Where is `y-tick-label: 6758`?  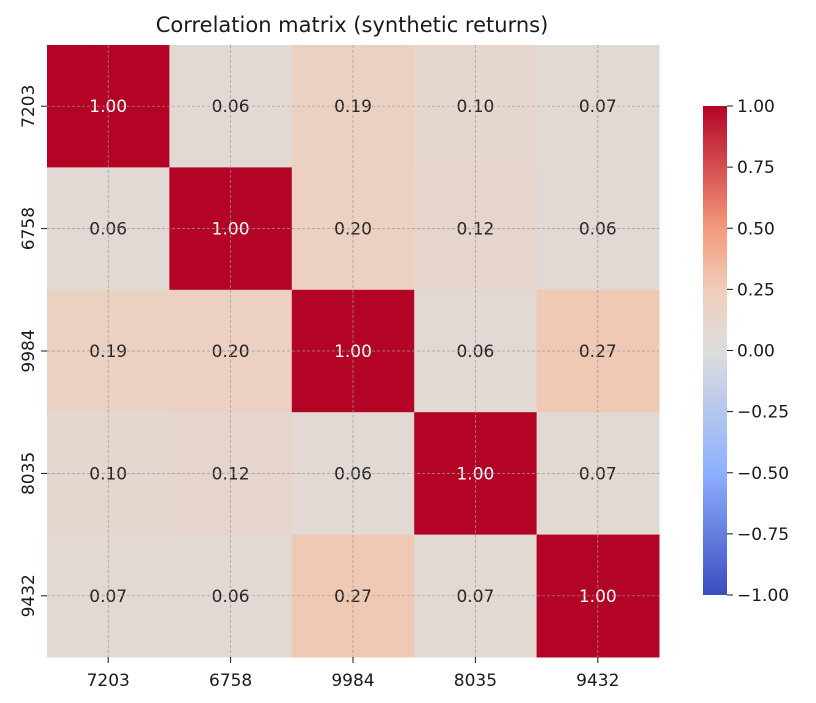
y-tick-label: 6758 is located at coordinates (29, 228).